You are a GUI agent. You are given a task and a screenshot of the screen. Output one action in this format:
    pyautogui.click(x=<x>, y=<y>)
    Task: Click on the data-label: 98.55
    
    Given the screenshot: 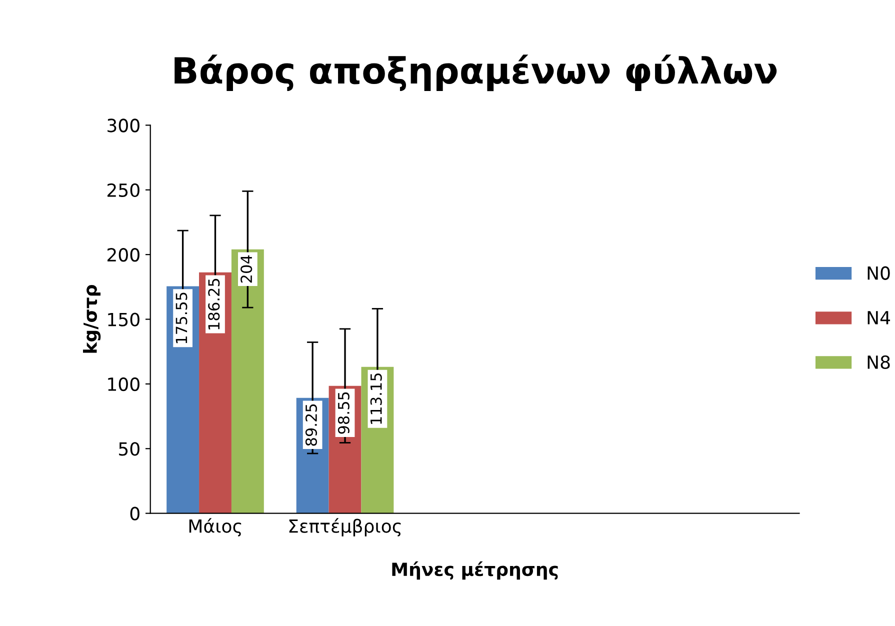 What is the action you would take?
    pyautogui.click(x=344, y=413)
    